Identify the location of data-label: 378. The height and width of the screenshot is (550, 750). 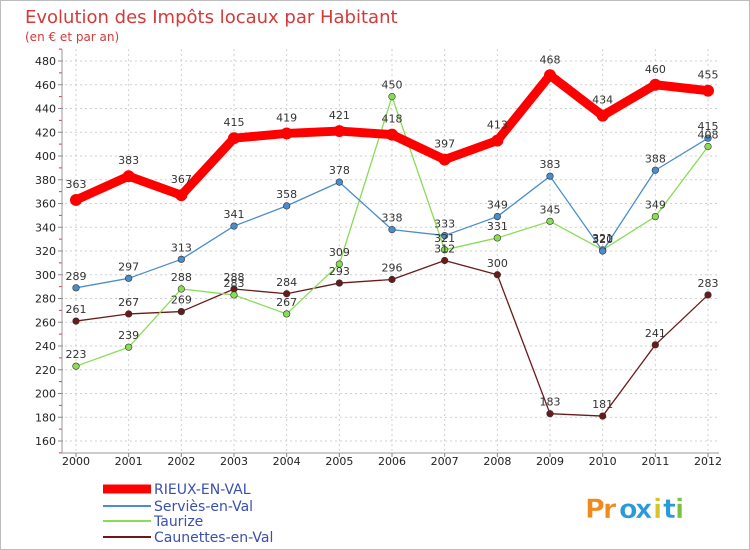
(339, 170).